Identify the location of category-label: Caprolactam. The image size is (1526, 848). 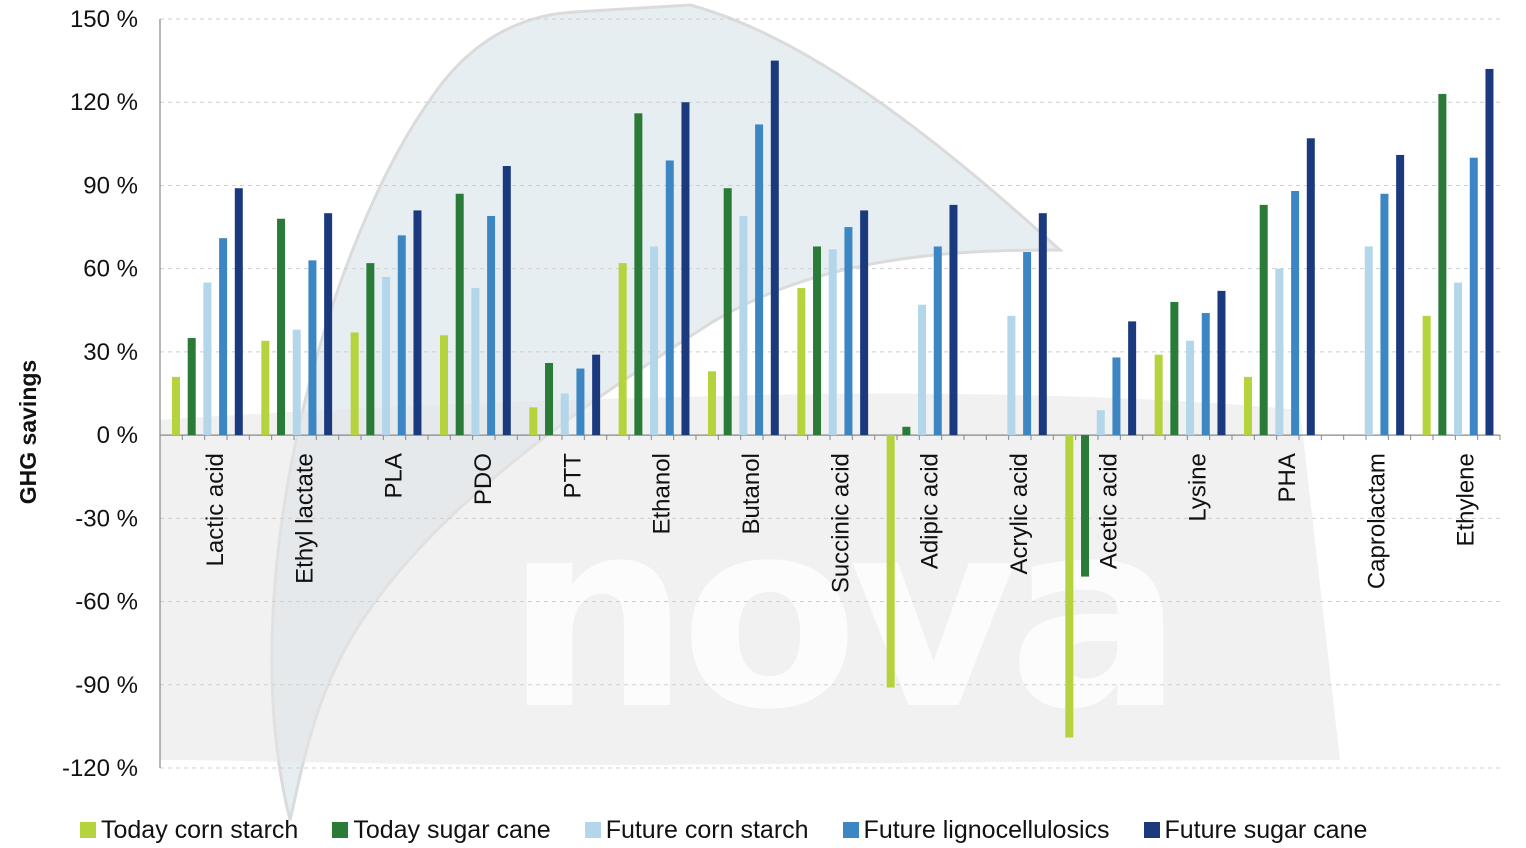
(1376, 521).